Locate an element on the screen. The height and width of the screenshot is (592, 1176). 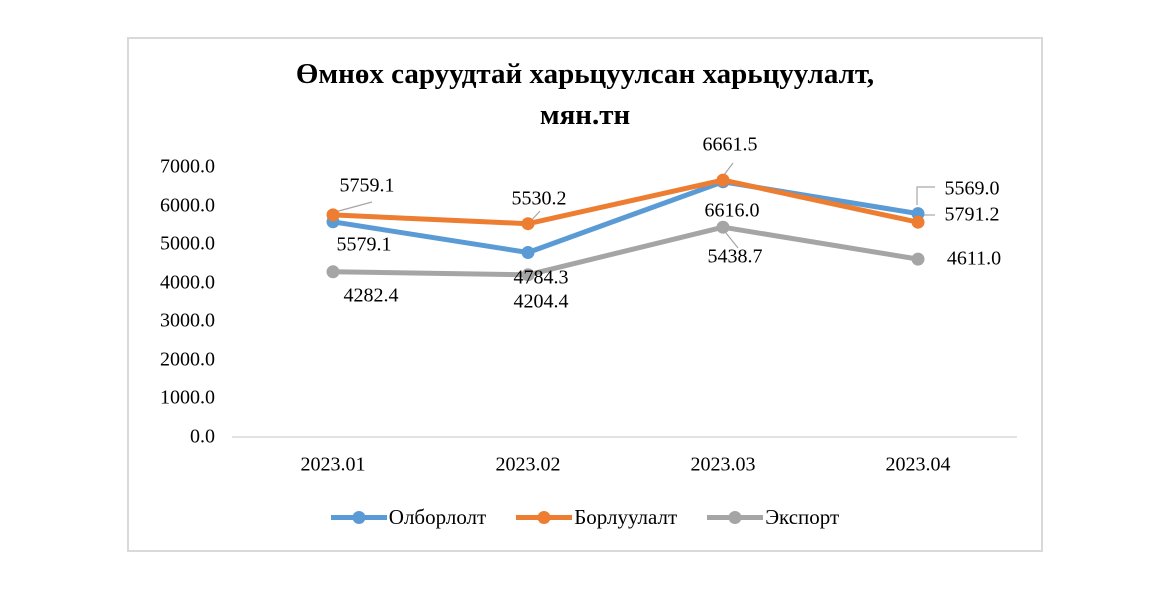
x-tick-label: 2023.01 is located at coordinates (333, 464).